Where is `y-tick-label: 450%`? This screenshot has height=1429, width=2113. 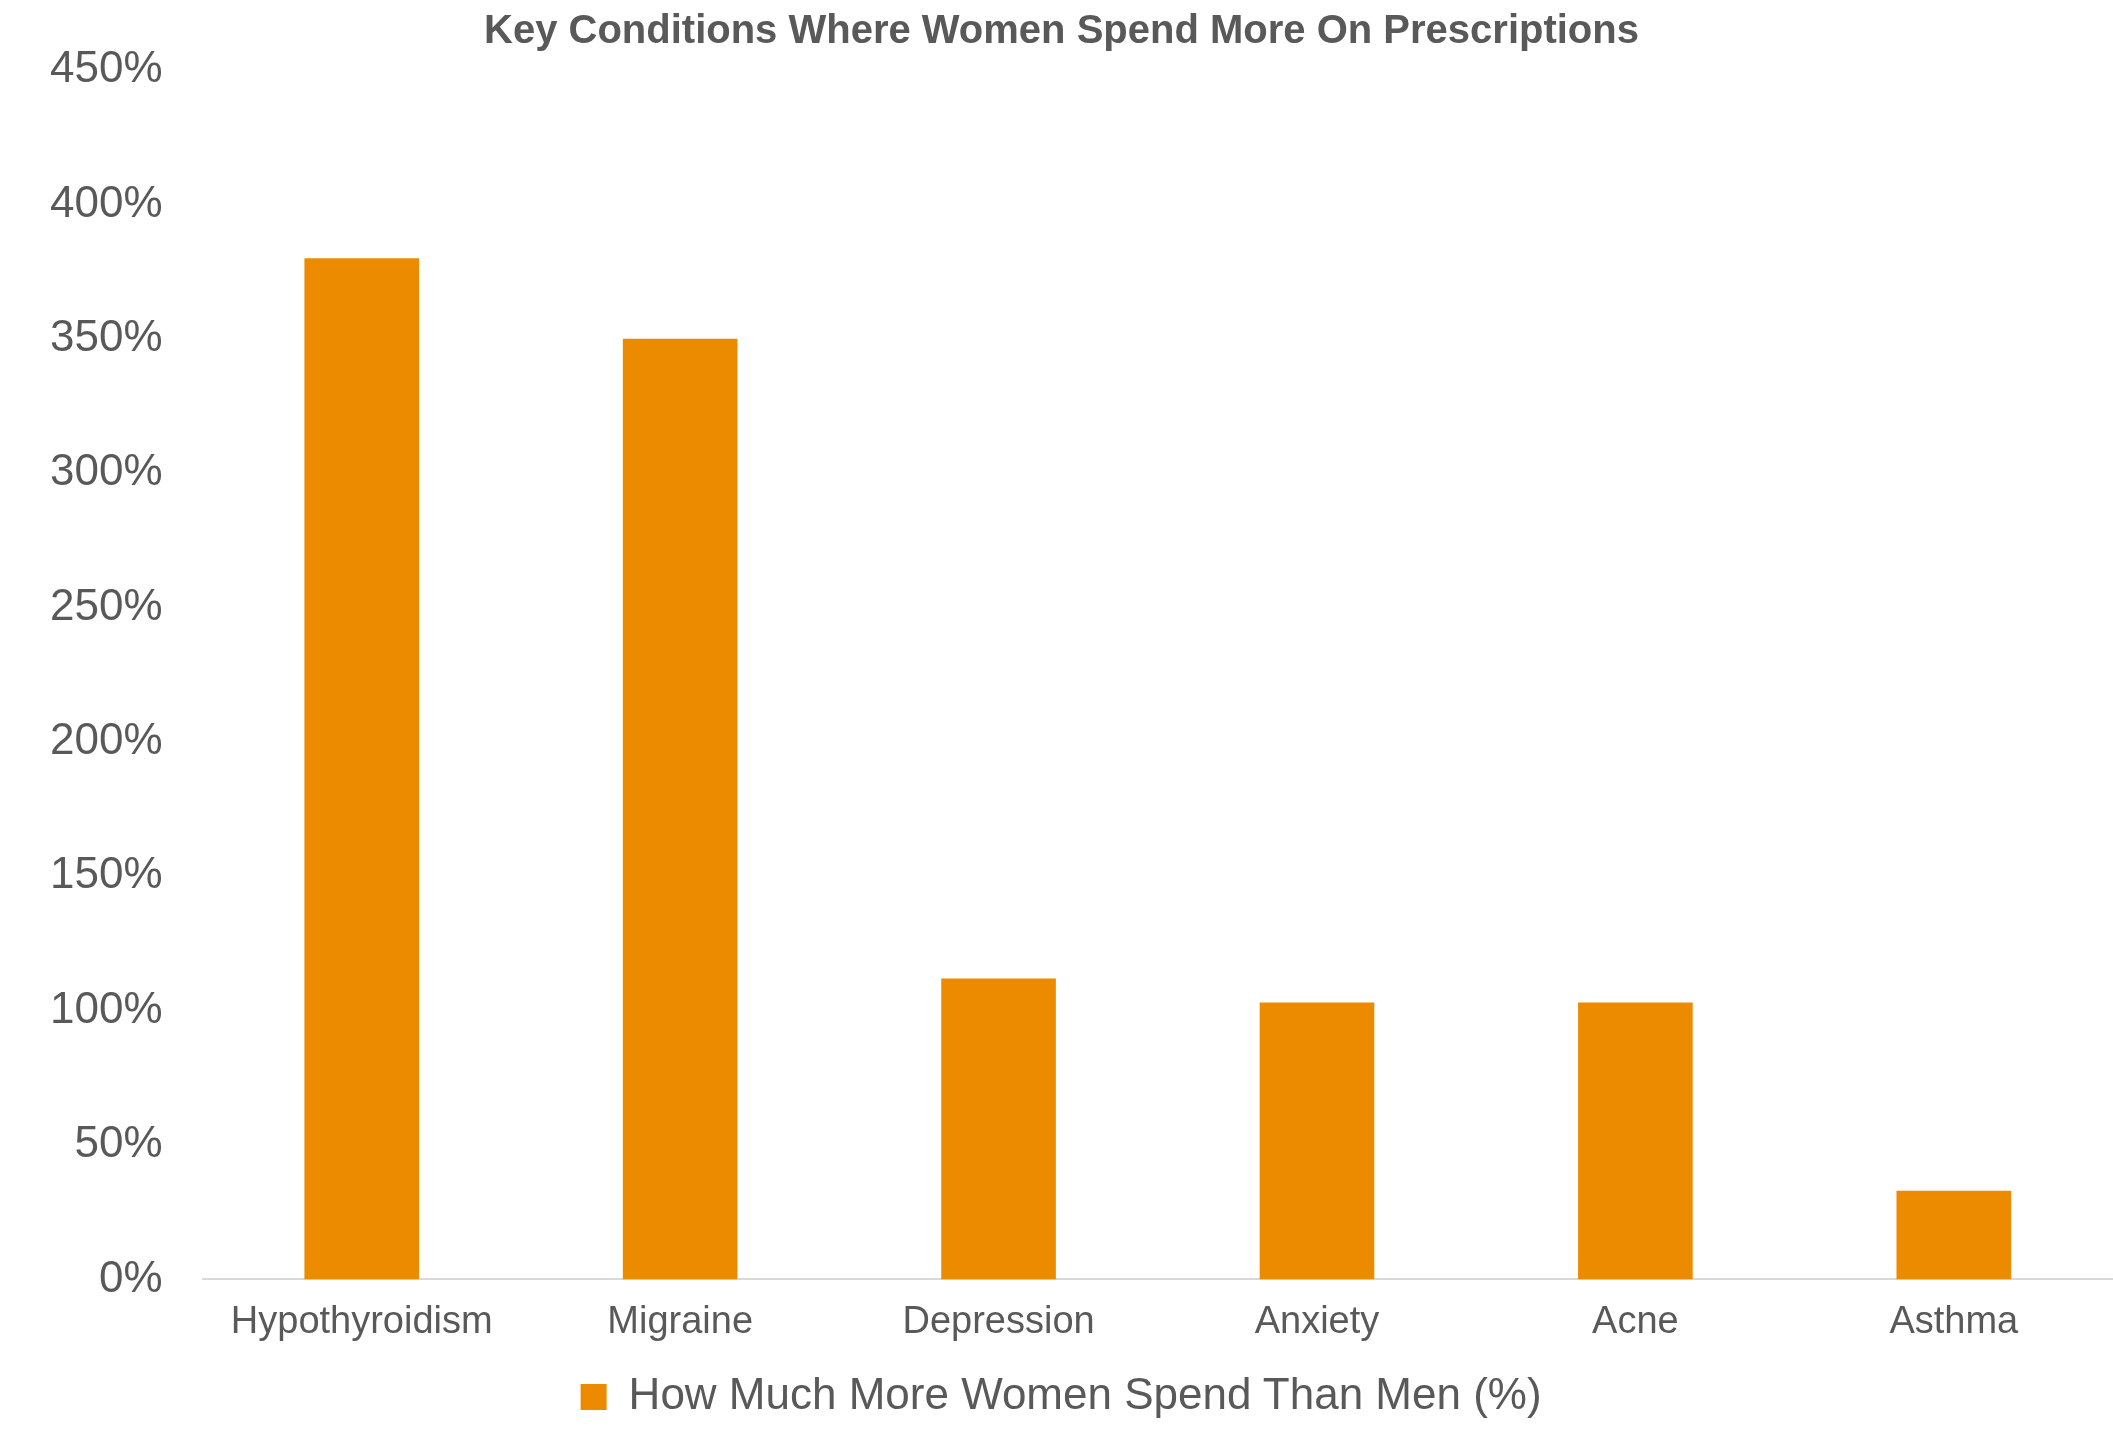 y-tick-label: 450% is located at coordinates (106, 67).